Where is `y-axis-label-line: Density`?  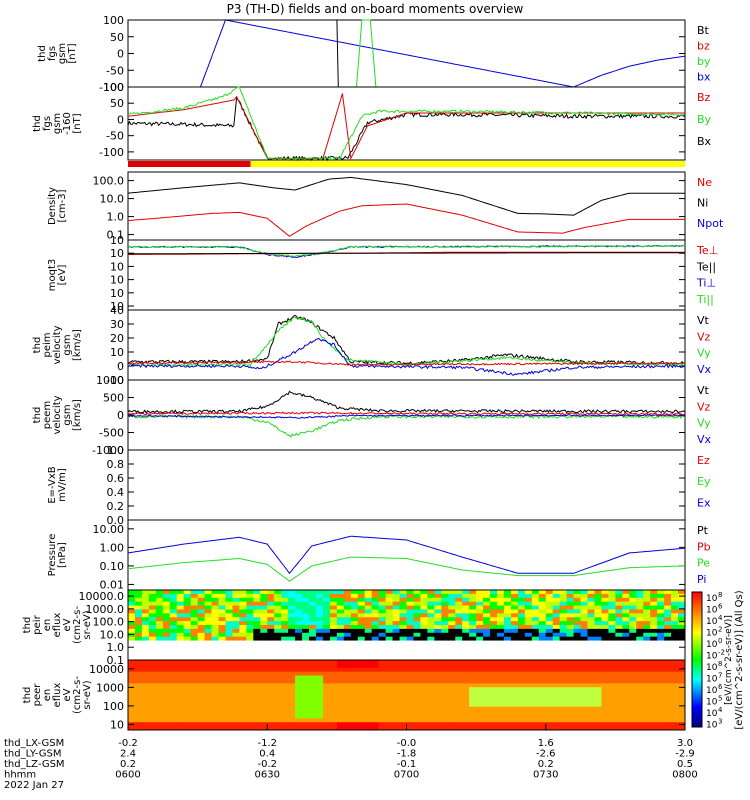
y-axis-label-line: Density is located at coordinates (52, 206).